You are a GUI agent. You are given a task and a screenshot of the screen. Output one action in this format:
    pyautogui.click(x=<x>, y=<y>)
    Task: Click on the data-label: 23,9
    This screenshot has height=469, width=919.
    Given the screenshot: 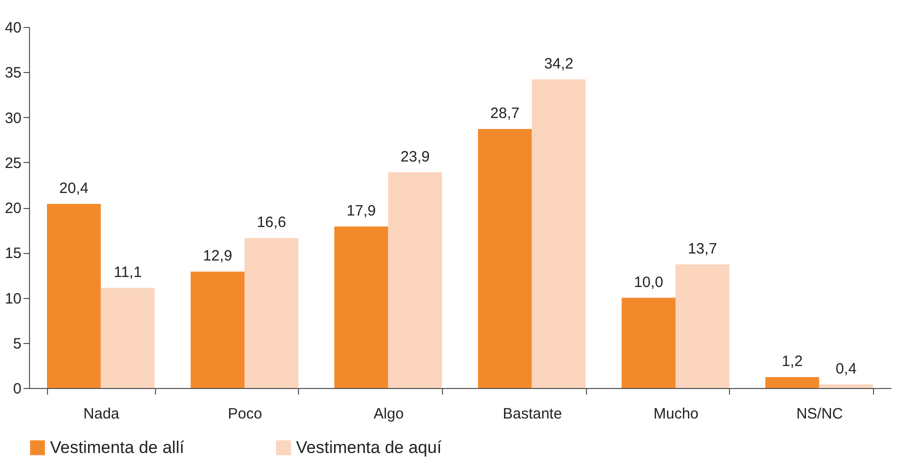 What is the action you would take?
    pyautogui.click(x=415, y=157)
    